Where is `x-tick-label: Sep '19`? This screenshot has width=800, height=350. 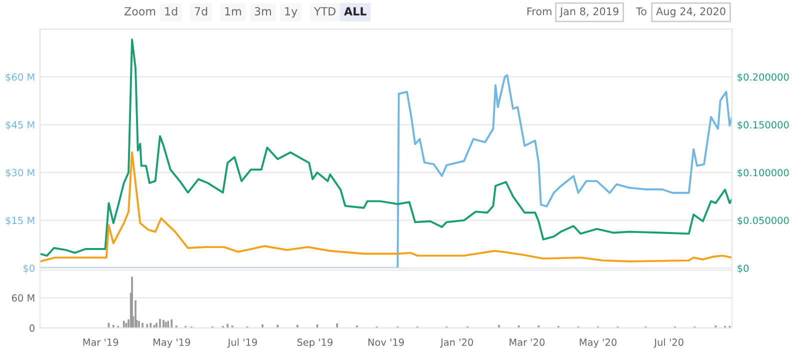
x-tick-label: Sep '19 is located at coordinates (314, 343).